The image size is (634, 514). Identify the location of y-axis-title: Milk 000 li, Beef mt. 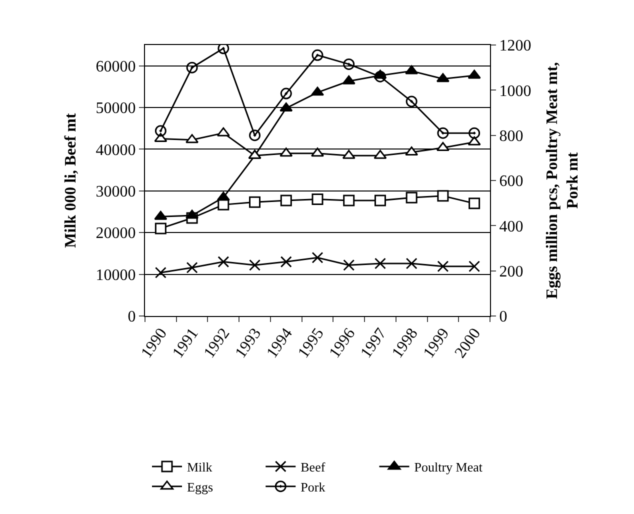
(71, 180).